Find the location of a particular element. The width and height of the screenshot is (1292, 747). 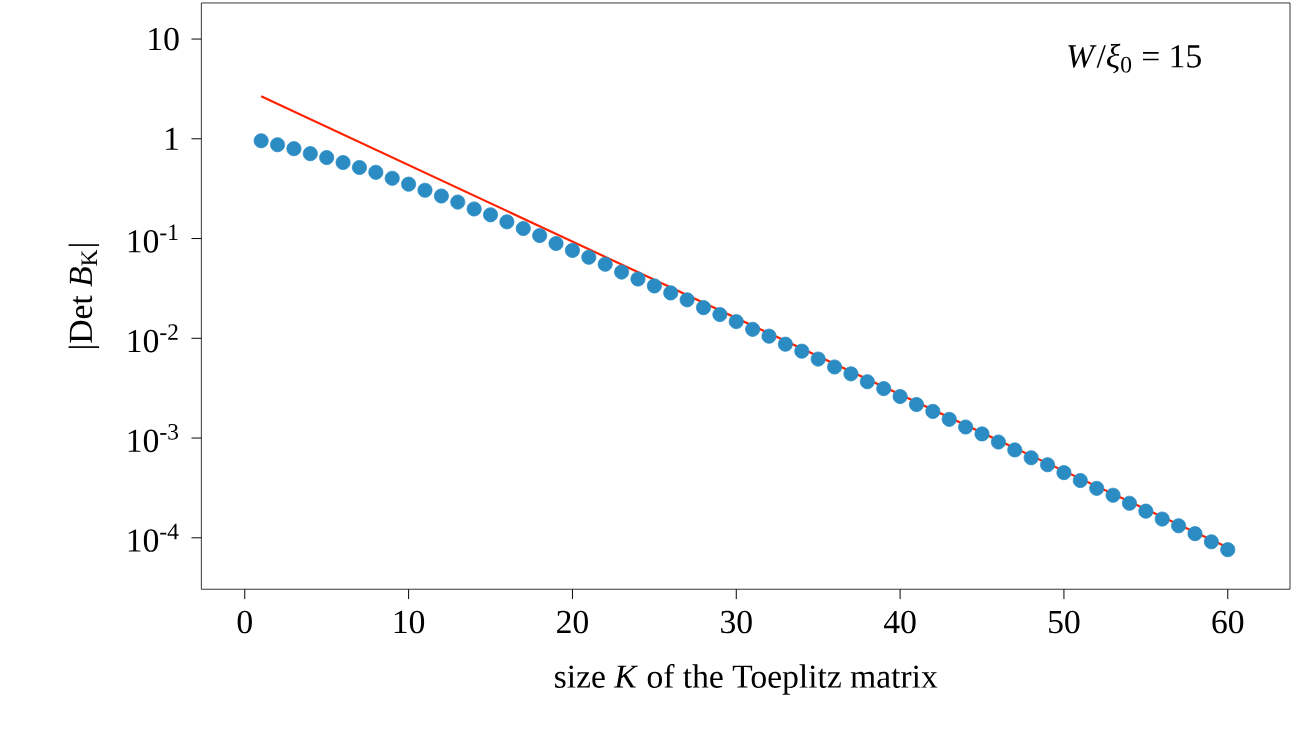

x-tick-label: 0 is located at coordinates (244, 622).